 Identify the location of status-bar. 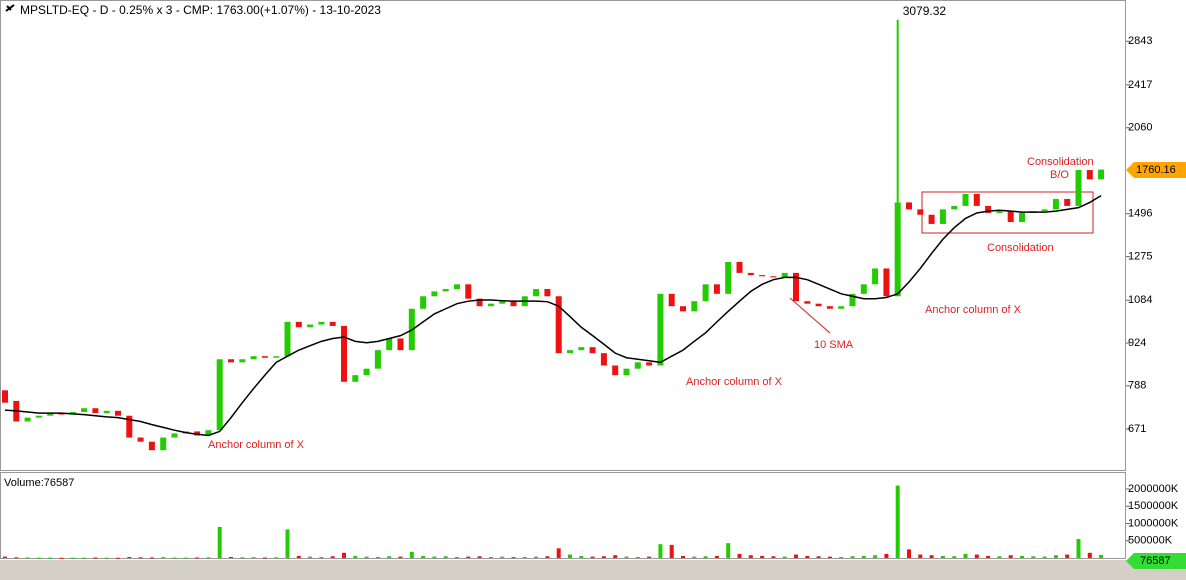
(593, 570).